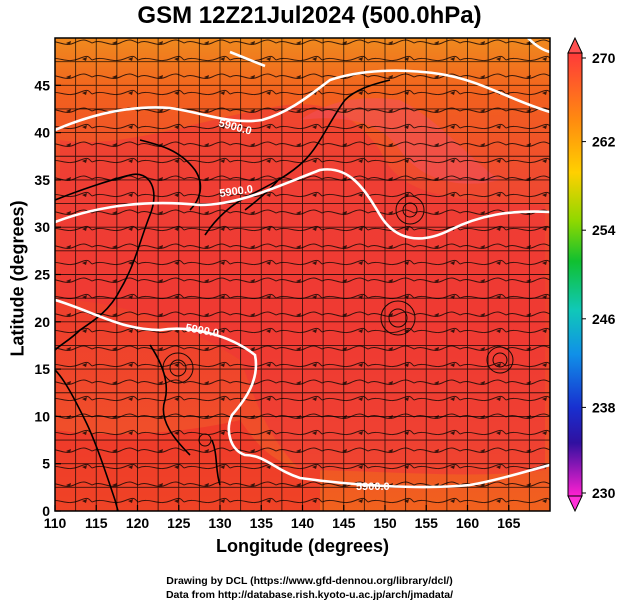 This screenshot has height=605, width=619. Describe the element at coordinates (42, 416) in the screenshot. I see `y-tick-label: 10` at that location.